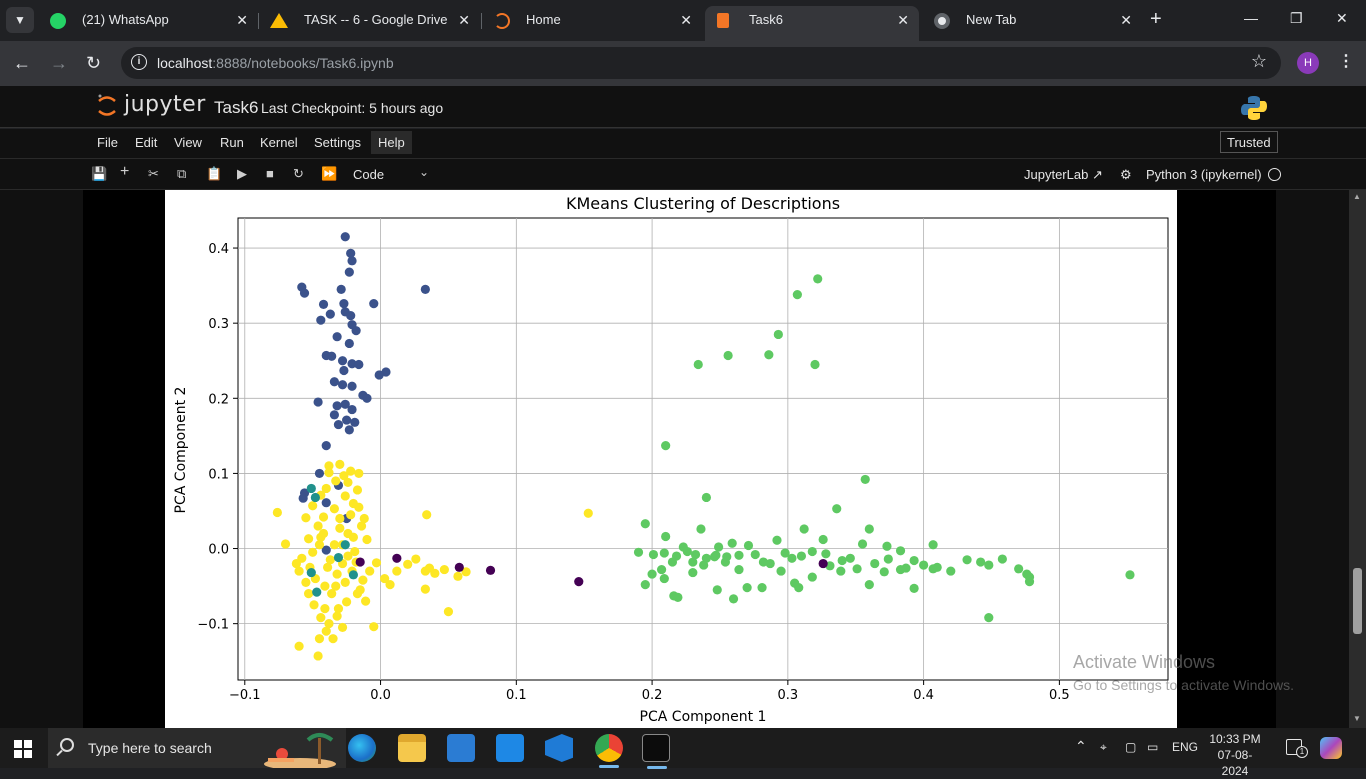 The height and width of the screenshot is (779, 1366). I want to click on notification-icon: 1, so click(1297, 748).